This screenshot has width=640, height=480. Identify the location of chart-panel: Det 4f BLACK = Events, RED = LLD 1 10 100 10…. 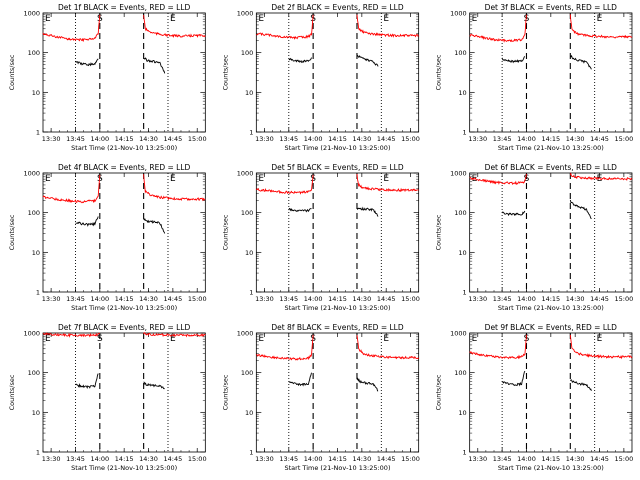
(107, 237).